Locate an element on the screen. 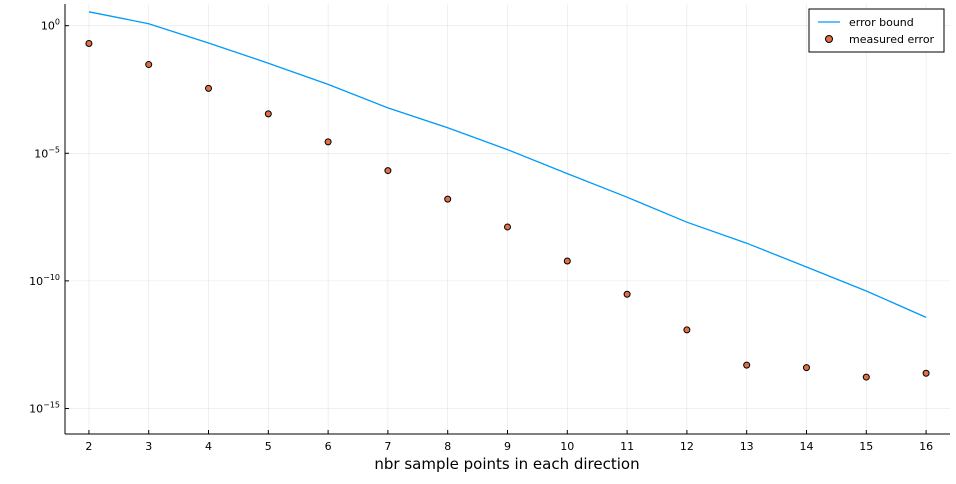  x-tick-label: 12 is located at coordinates (687, 446).